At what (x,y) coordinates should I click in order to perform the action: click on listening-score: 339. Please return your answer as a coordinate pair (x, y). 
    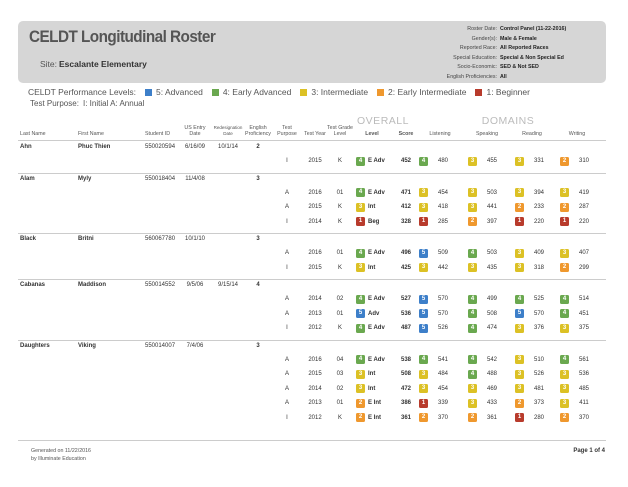
    Looking at the image, I should click on (442, 403).